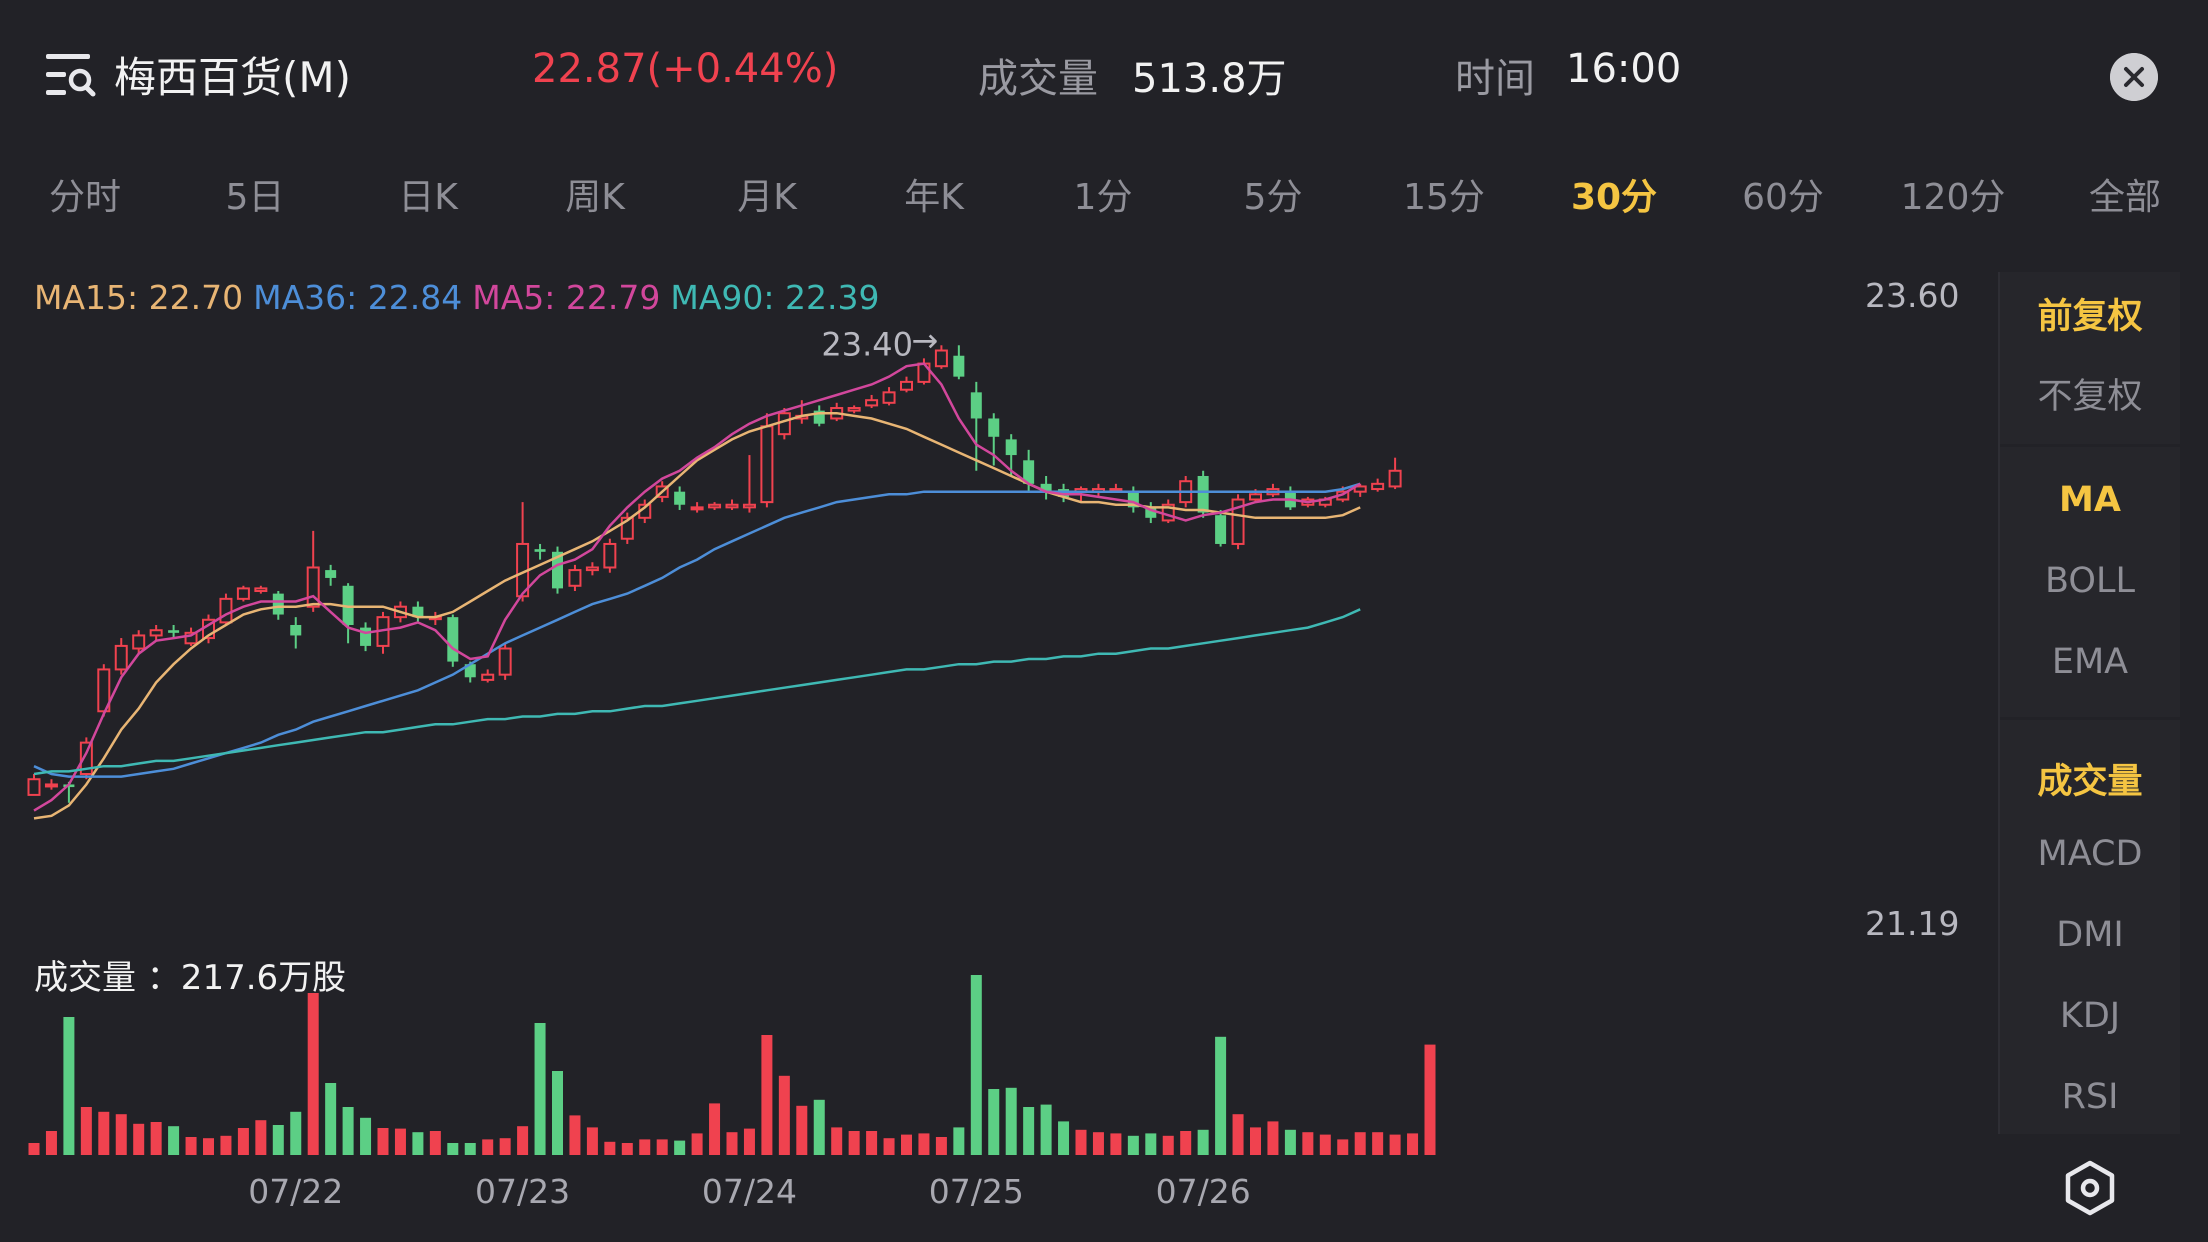 The width and height of the screenshot is (2208, 1242). What do you see at coordinates (1444, 197) in the screenshot?
I see `tab-15min: 15分` at bounding box center [1444, 197].